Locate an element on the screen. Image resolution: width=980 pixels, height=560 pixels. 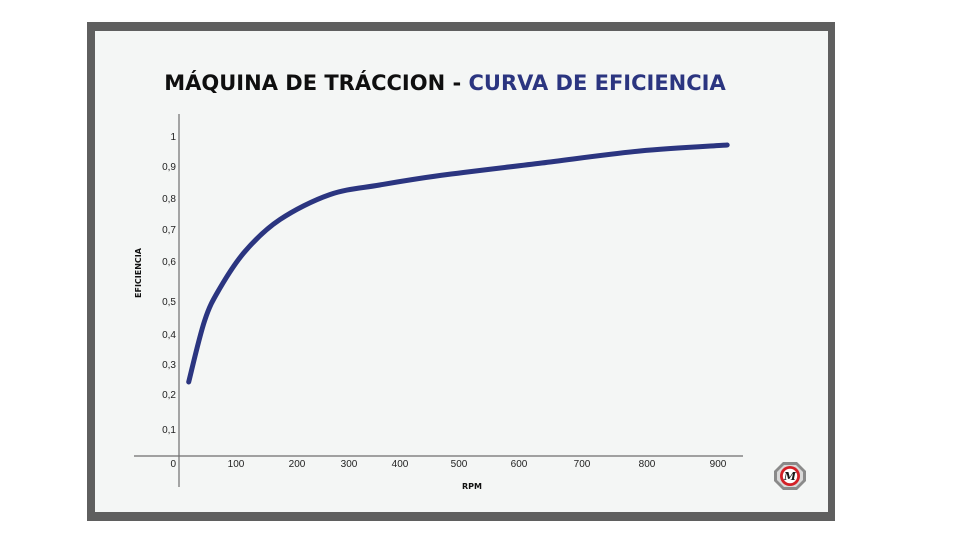
x-tick-label: 800 is located at coordinates (647, 464).